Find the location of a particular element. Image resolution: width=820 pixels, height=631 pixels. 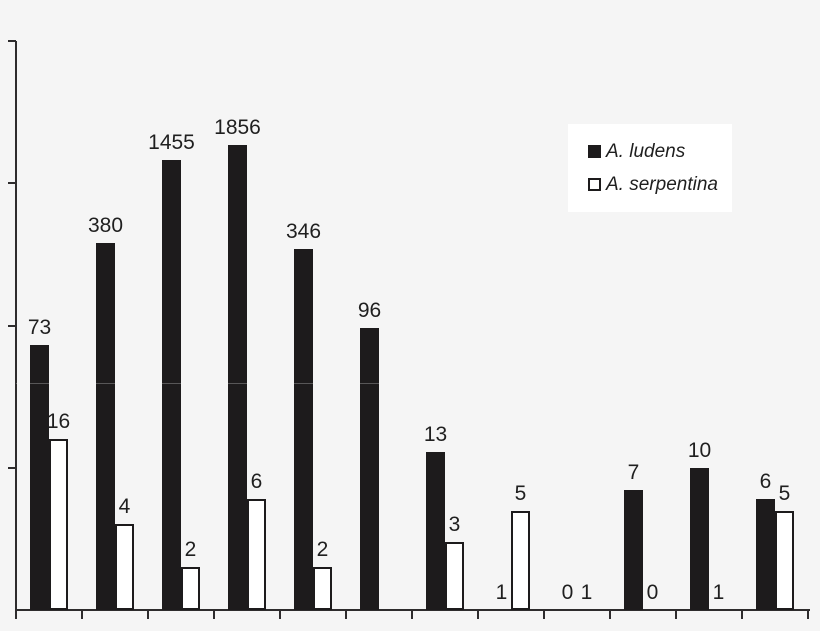

value-label-a-ludens: 1 is located at coordinates (501, 592).